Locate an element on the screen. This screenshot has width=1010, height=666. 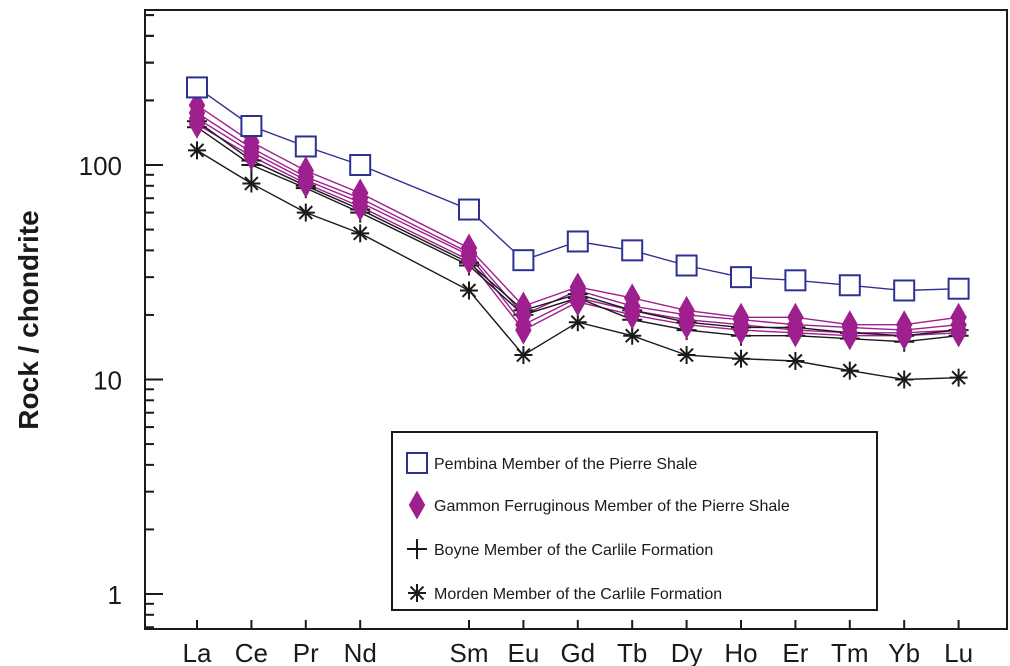
legend-label: Pembina Member of the Pierre Shale is located at coordinates (565, 464).